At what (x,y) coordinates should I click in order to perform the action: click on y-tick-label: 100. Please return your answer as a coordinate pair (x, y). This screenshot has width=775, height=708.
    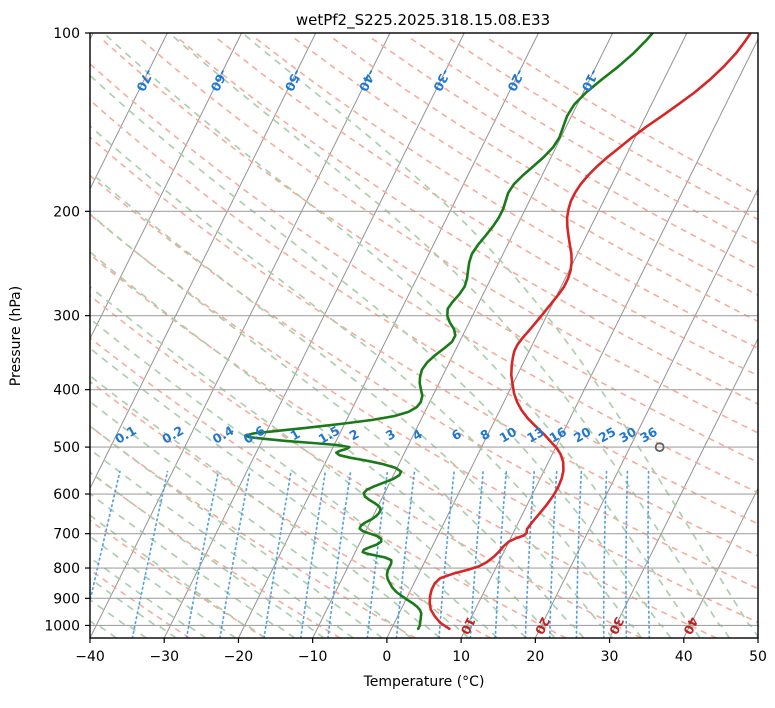
    Looking at the image, I should click on (66, 34).